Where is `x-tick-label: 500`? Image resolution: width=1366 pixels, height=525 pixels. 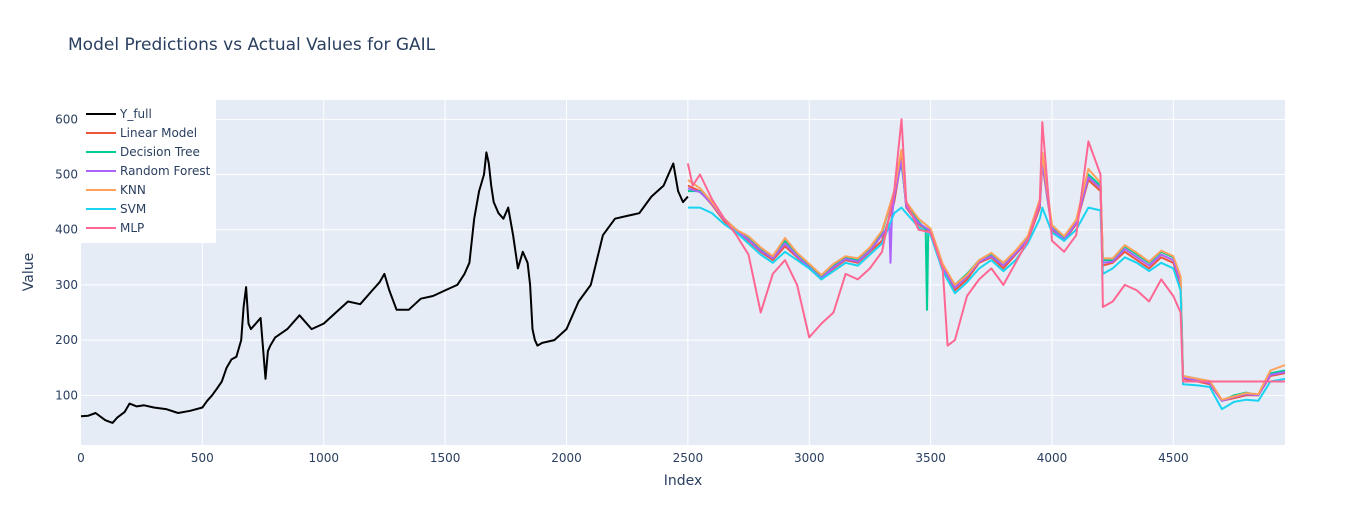 x-tick-label: 500 is located at coordinates (202, 458).